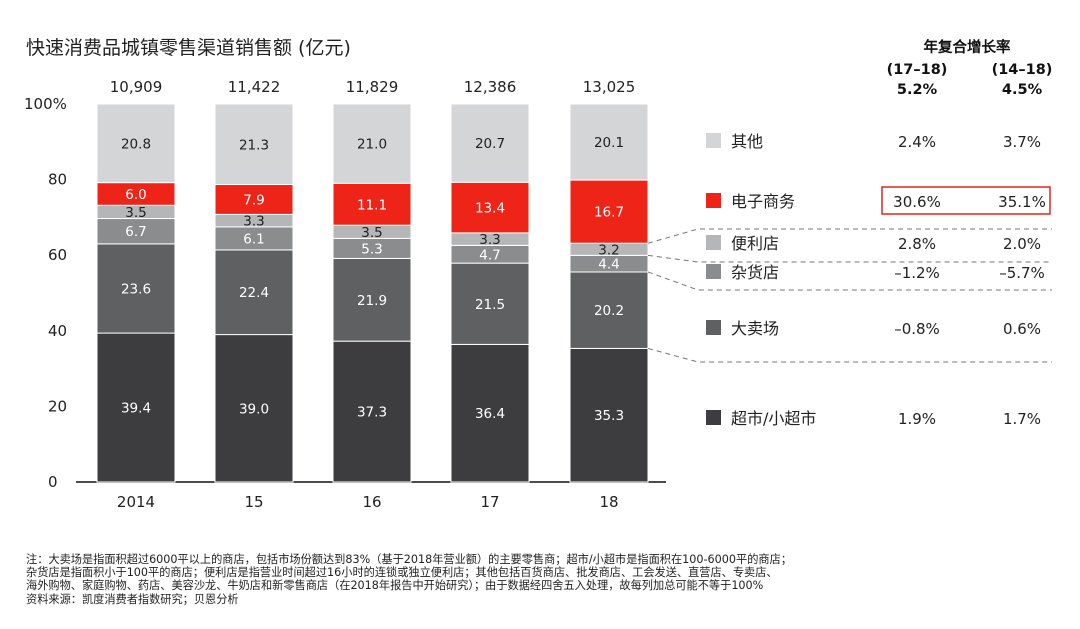  I want to click on connector-grocery-top, so click(849, 258).